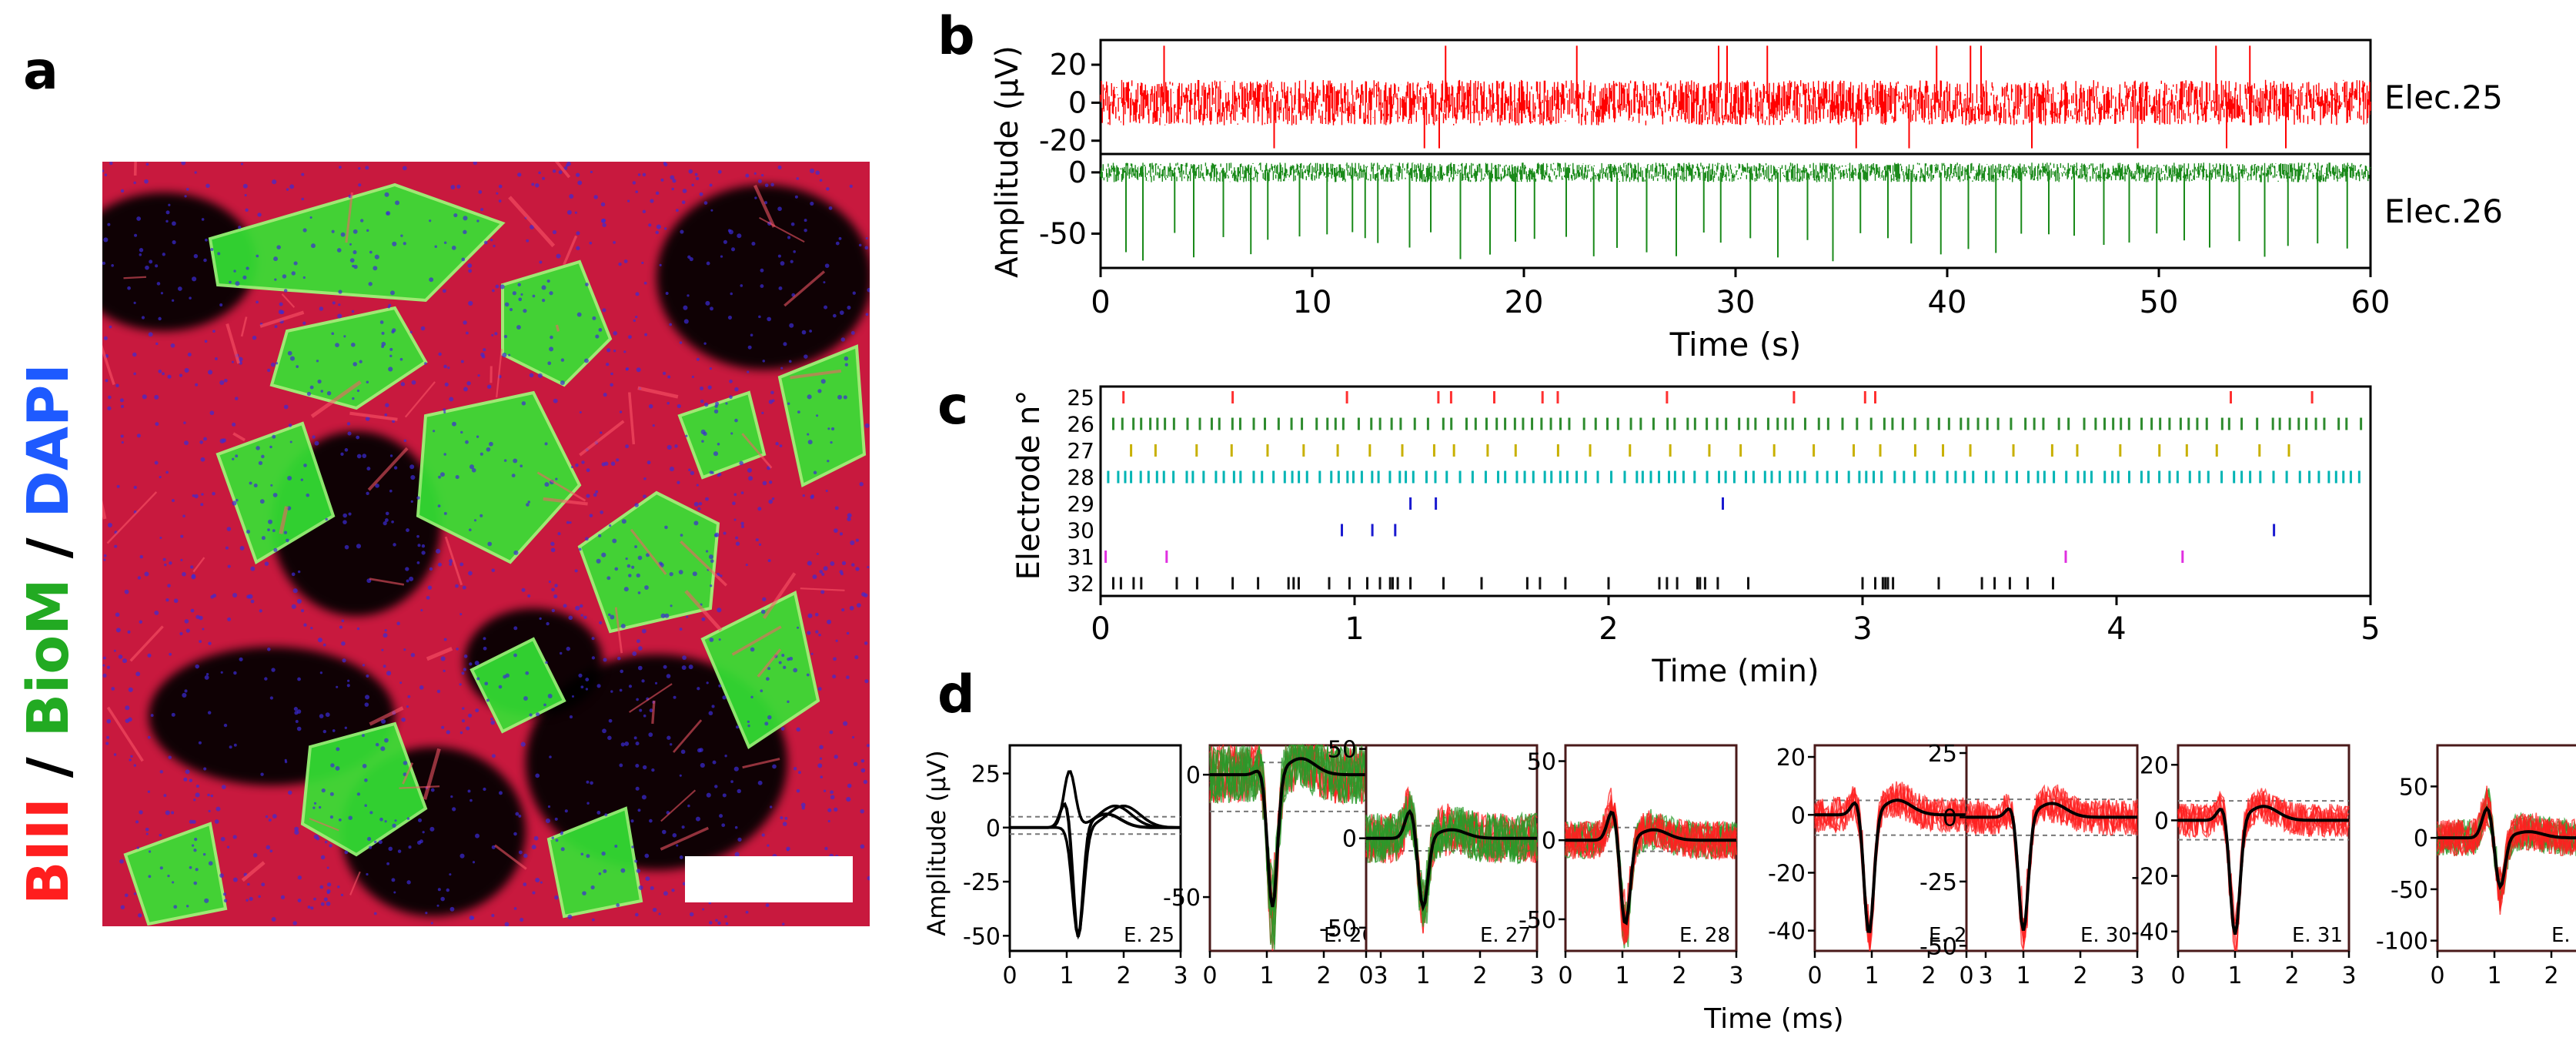 The width and height of the screenshot is (2576, 1041). What do you see at coordinates (2402, 942) in the screenshot?
I see `y-tick-label: -100` at bounding box center [2402, 942].